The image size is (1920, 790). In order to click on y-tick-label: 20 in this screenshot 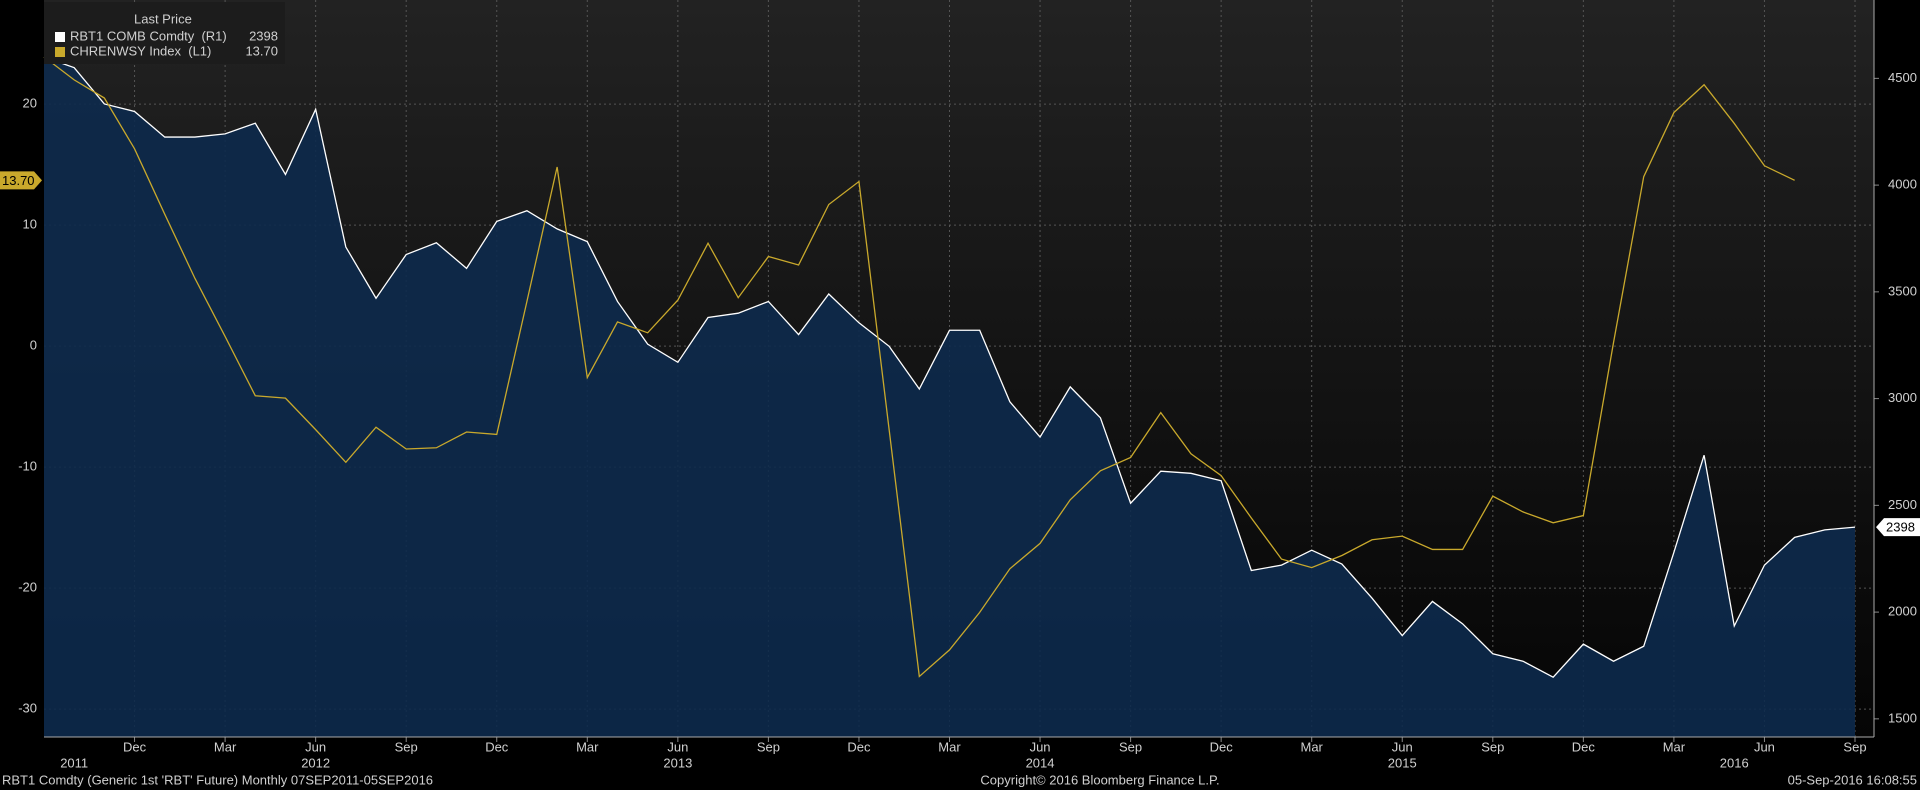, I will do `click(30, 103)`.